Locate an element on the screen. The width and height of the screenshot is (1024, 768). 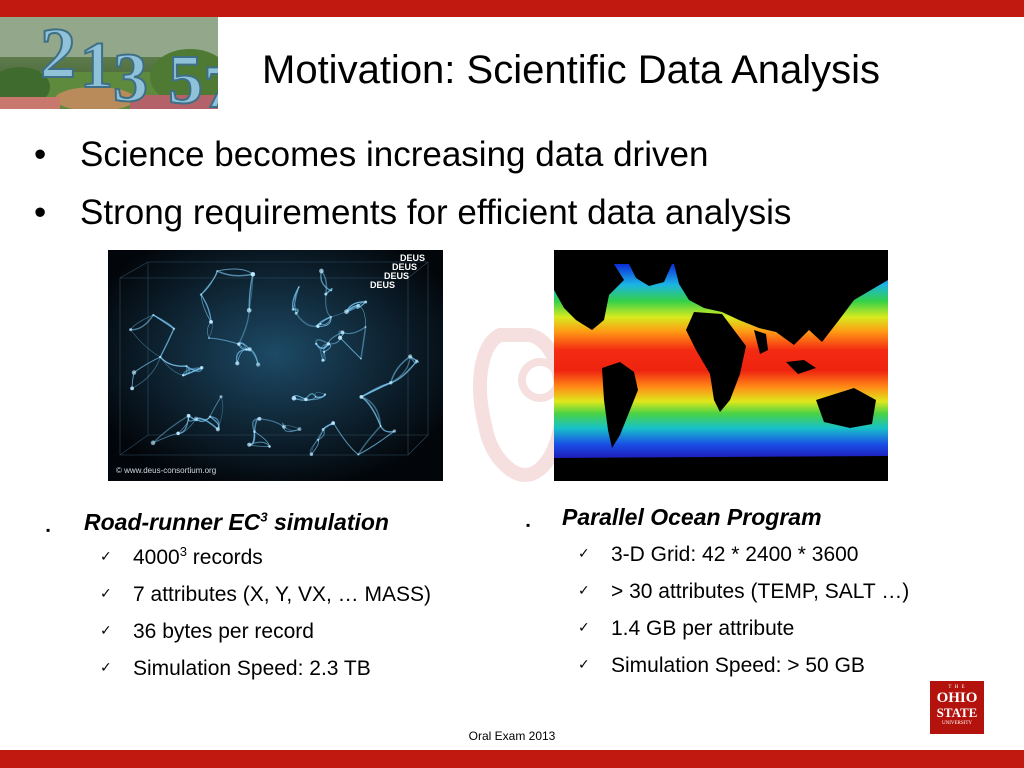
road-runner-item: ✓ 7 attributes (X, Y, VX, … MASS) is located at coordinates (238, 594).